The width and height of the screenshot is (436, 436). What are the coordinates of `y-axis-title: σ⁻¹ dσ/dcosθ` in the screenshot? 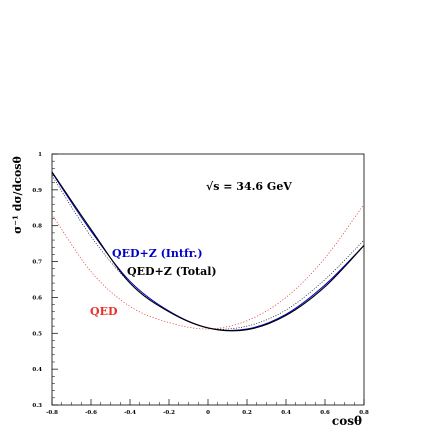 It's located at (17, 195).